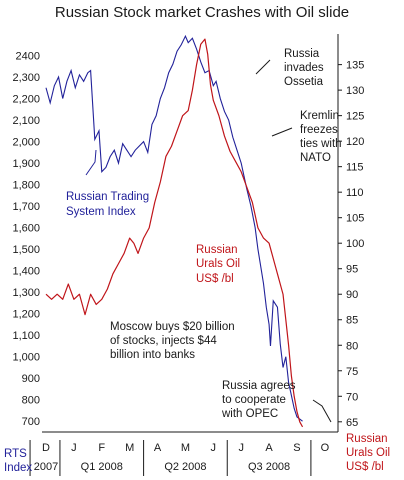  I want to click on x-month-label: D, so click(46, 448).